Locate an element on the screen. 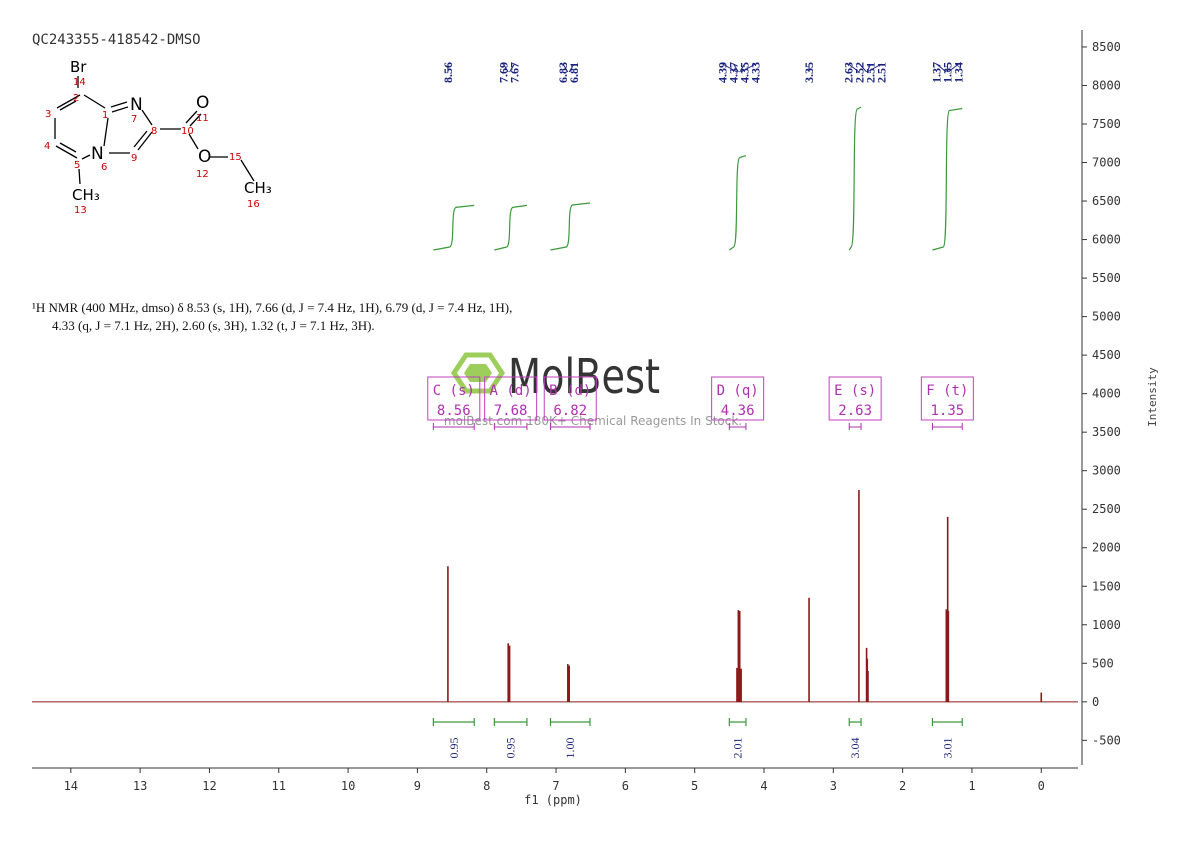 The width and height of the screenshot is (1190, 841). integral-label: 3.01 is located at coordinates (947, 748).